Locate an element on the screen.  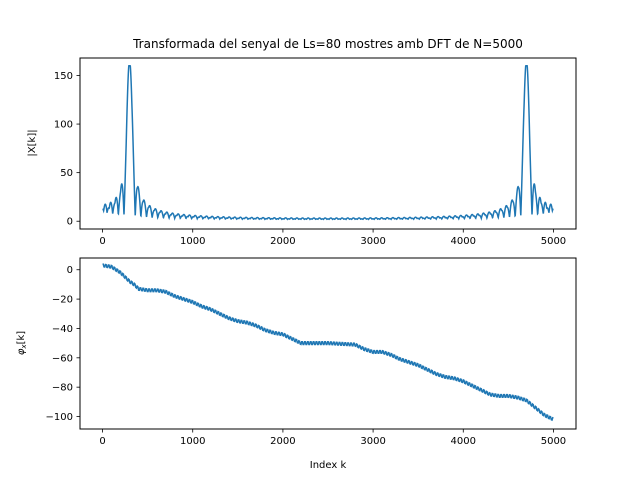
top-x-ticks: 0 1000 2000 3000 4000 5000 is located at coordinates (332, 238).